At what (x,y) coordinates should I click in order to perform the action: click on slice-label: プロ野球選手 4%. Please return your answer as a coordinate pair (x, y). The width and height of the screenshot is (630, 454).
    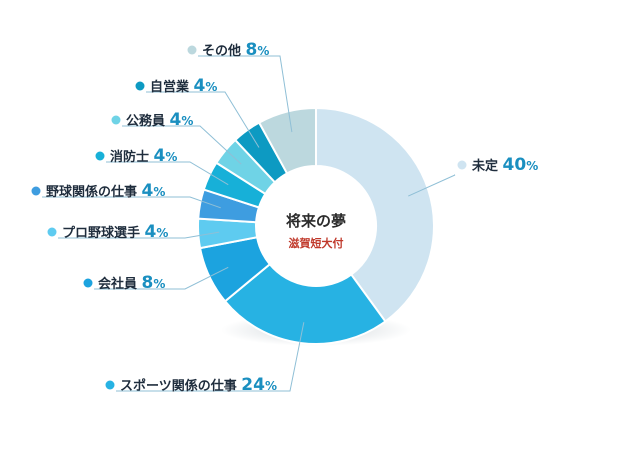
    Looking at the image, I should click on (115, 232).